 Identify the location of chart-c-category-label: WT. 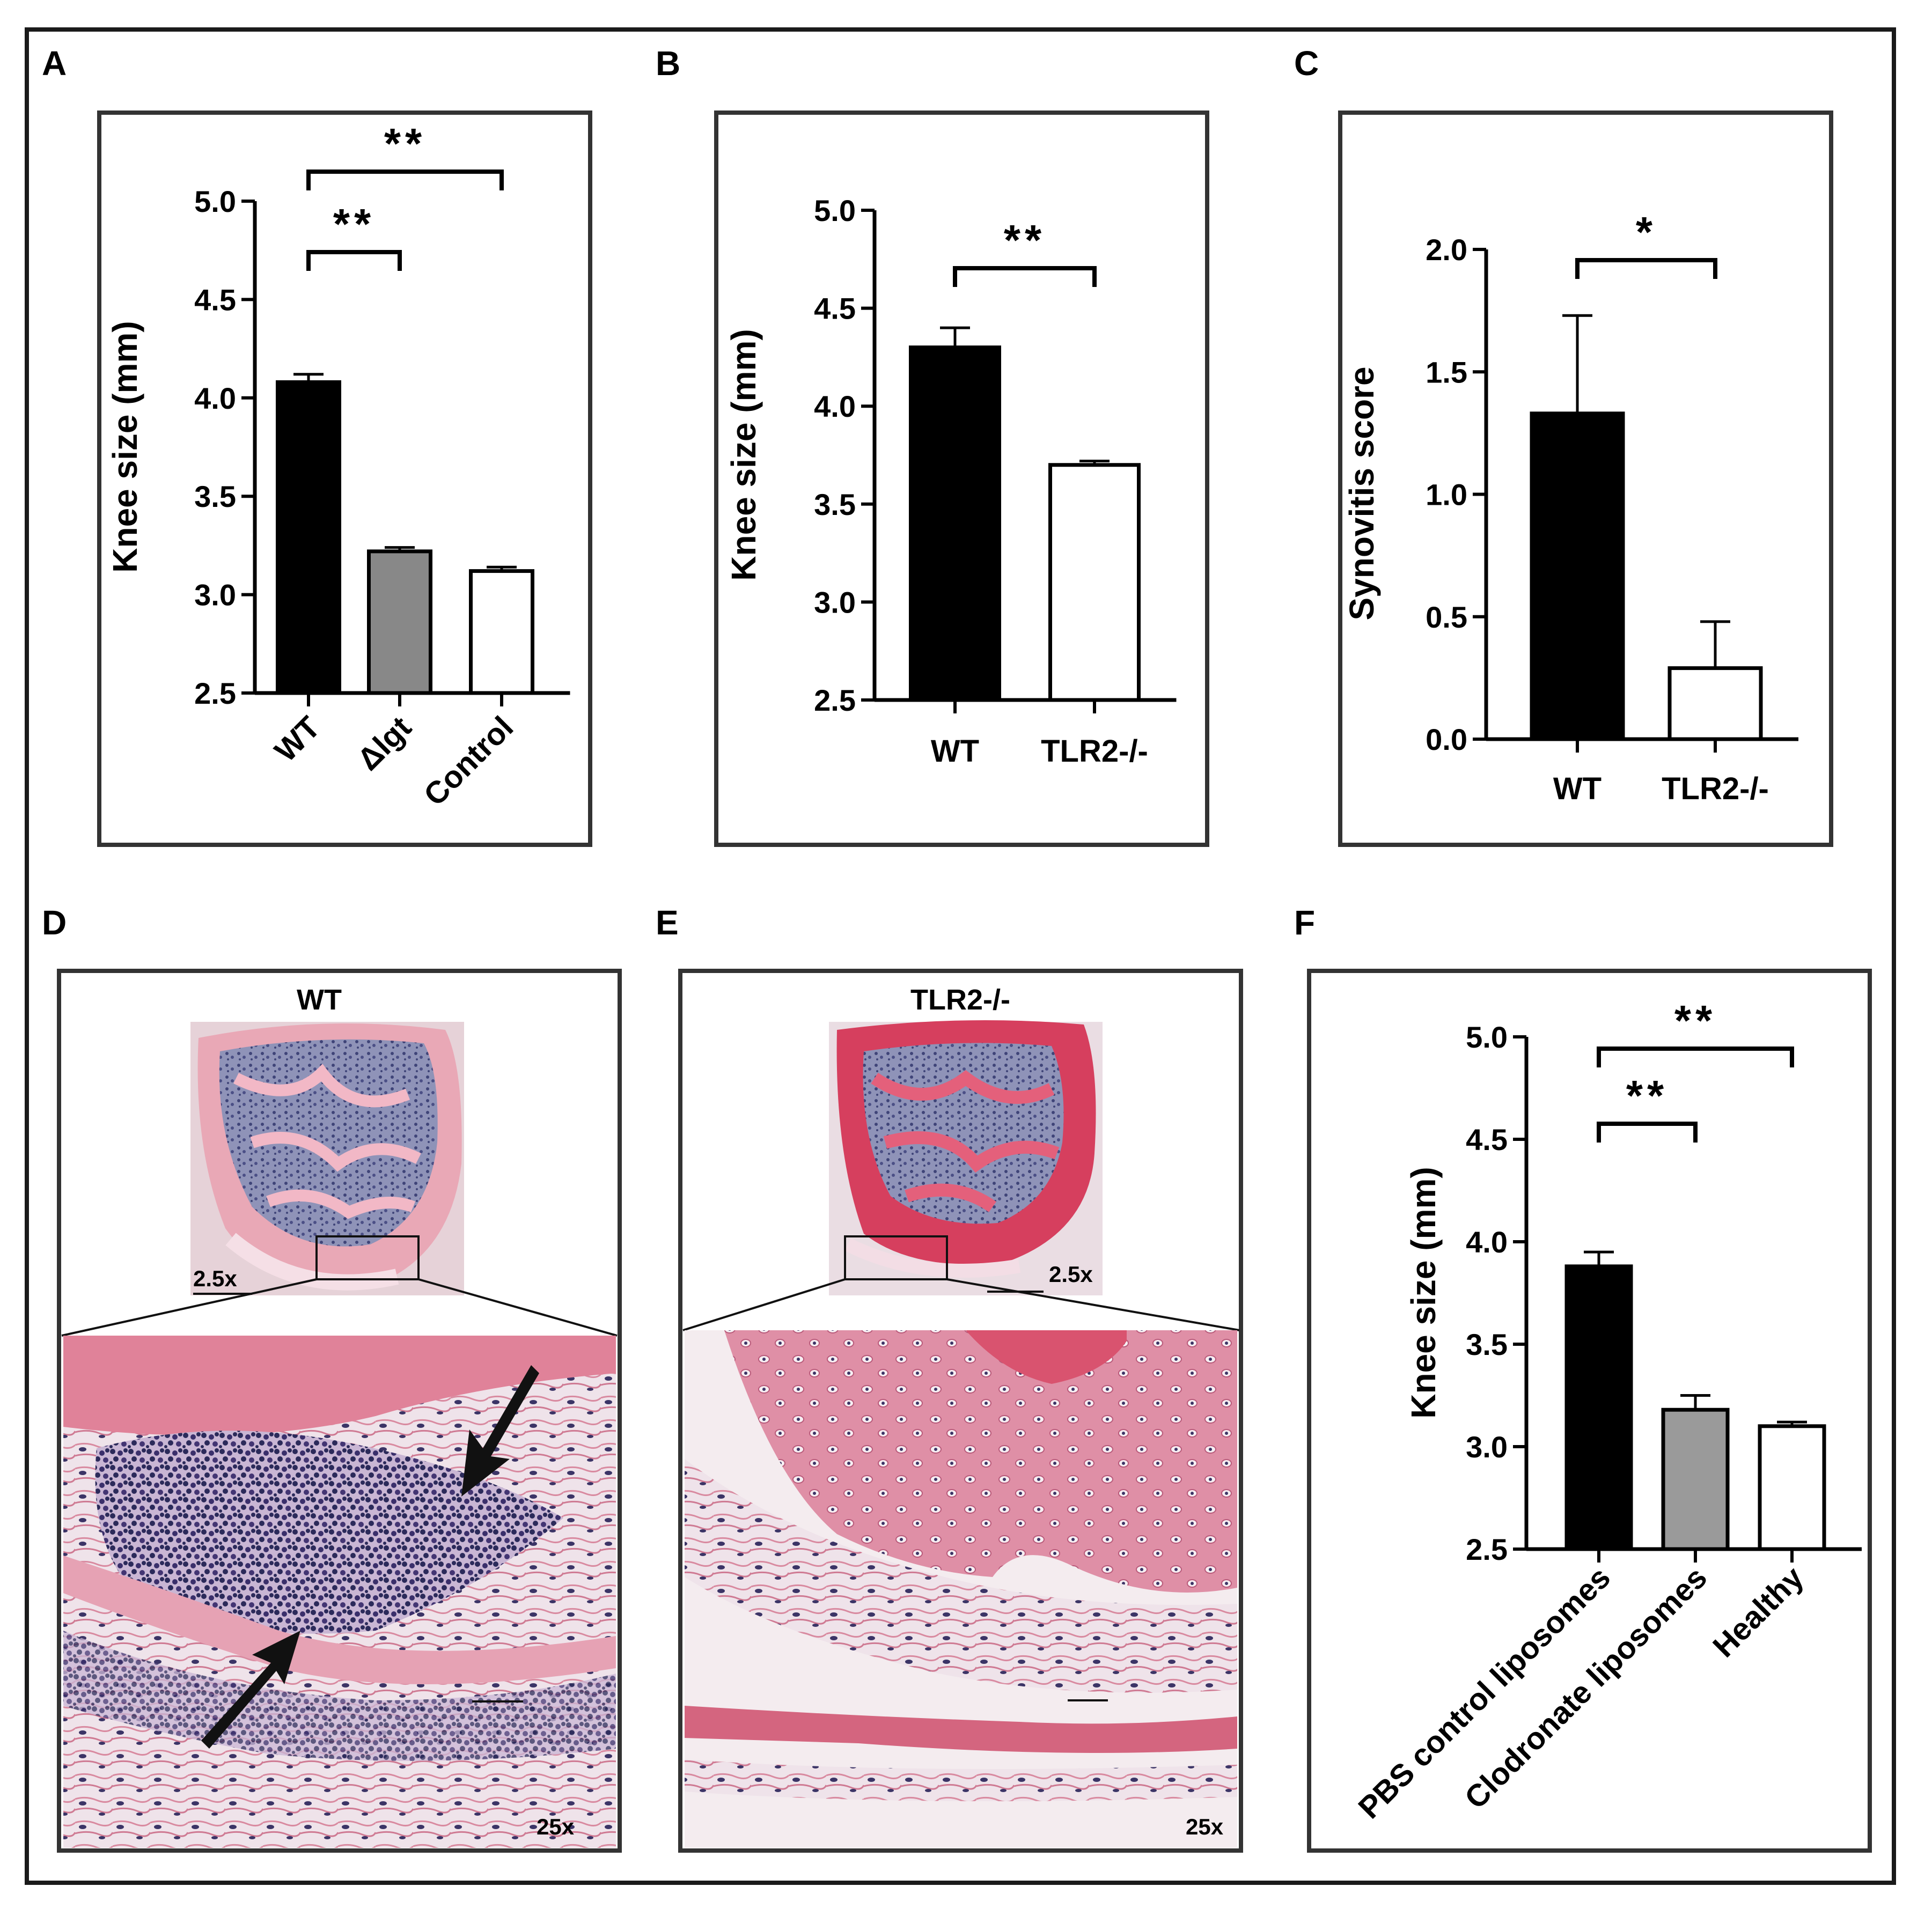
(1578, 788).